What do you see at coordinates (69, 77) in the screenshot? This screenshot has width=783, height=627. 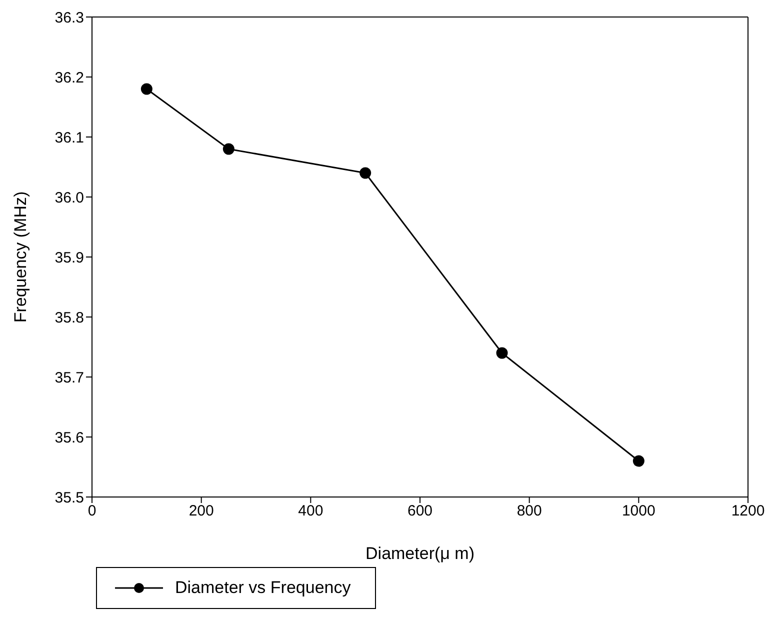 I see `y-tick-label: 36.2` at bounding box center [69, 77].